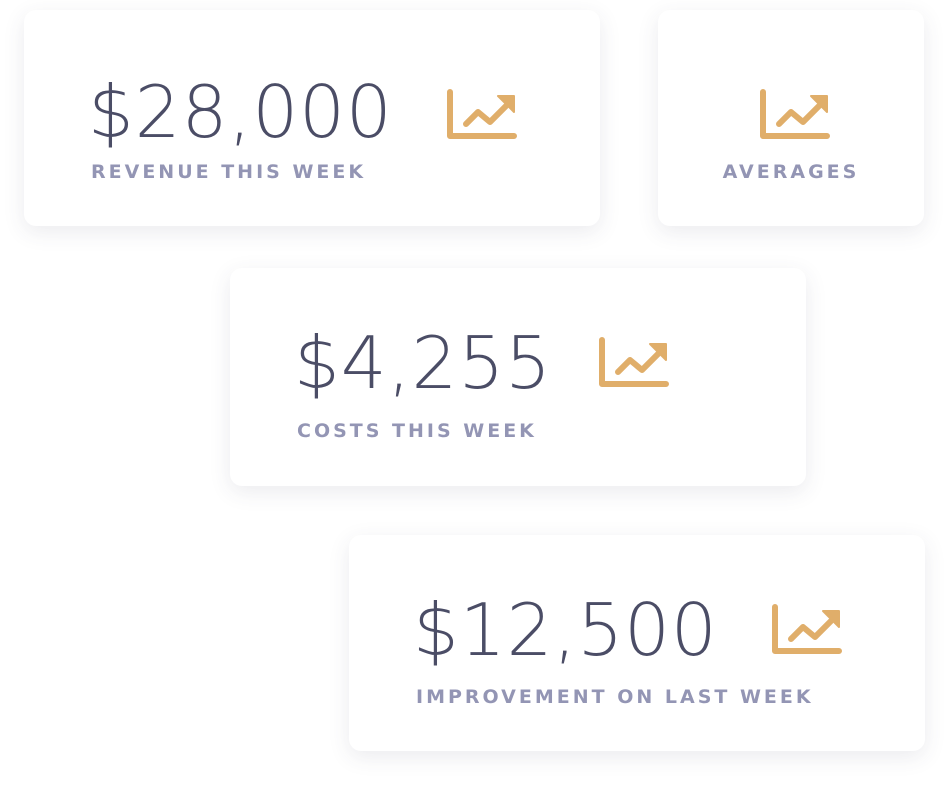 The image size is (949, 787). What do you see at coordinates (229, 172) in the screenshot?
I see `revenue-label: REVENUE THIS WEEK` at bounding box center [229, 172].